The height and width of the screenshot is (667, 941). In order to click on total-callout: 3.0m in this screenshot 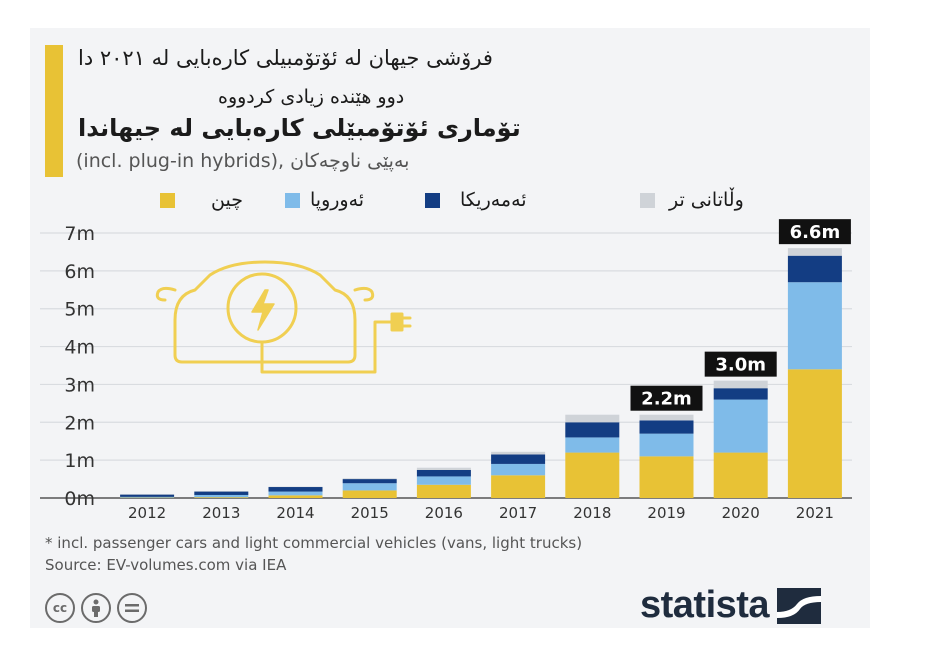, I will do `click(740, 364)`.